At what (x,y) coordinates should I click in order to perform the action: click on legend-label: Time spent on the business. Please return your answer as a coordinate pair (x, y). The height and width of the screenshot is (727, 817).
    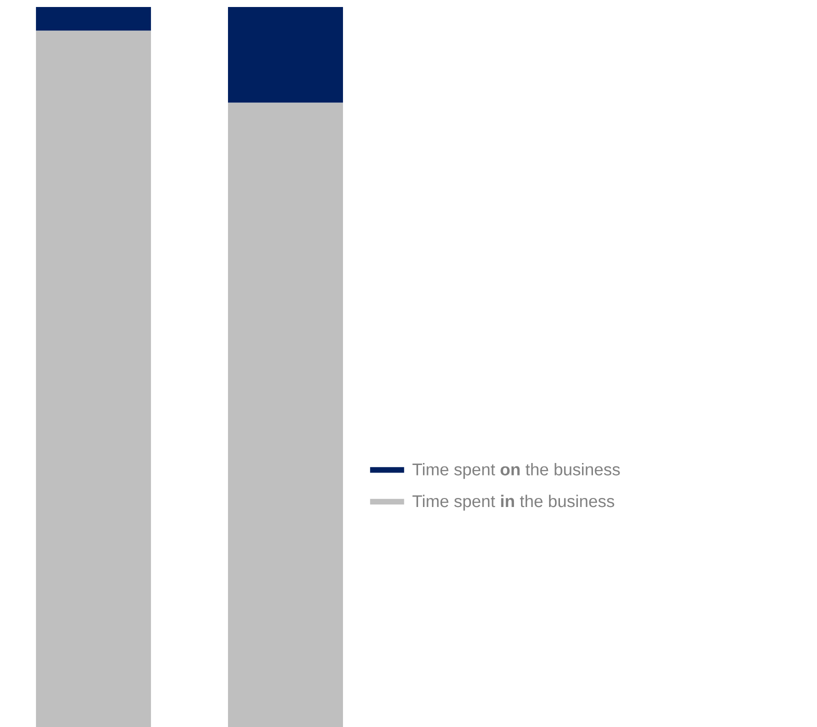
    Looking at the image, I should click on (516, 471).